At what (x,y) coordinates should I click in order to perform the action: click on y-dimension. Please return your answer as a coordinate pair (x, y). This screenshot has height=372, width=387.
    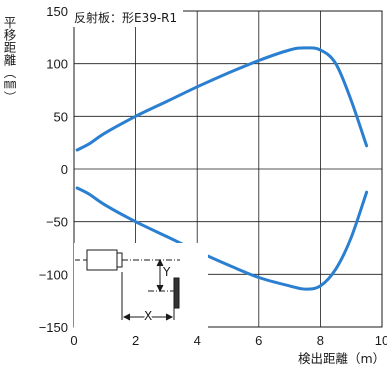
    Looking at the image, I should click on (160, 275).